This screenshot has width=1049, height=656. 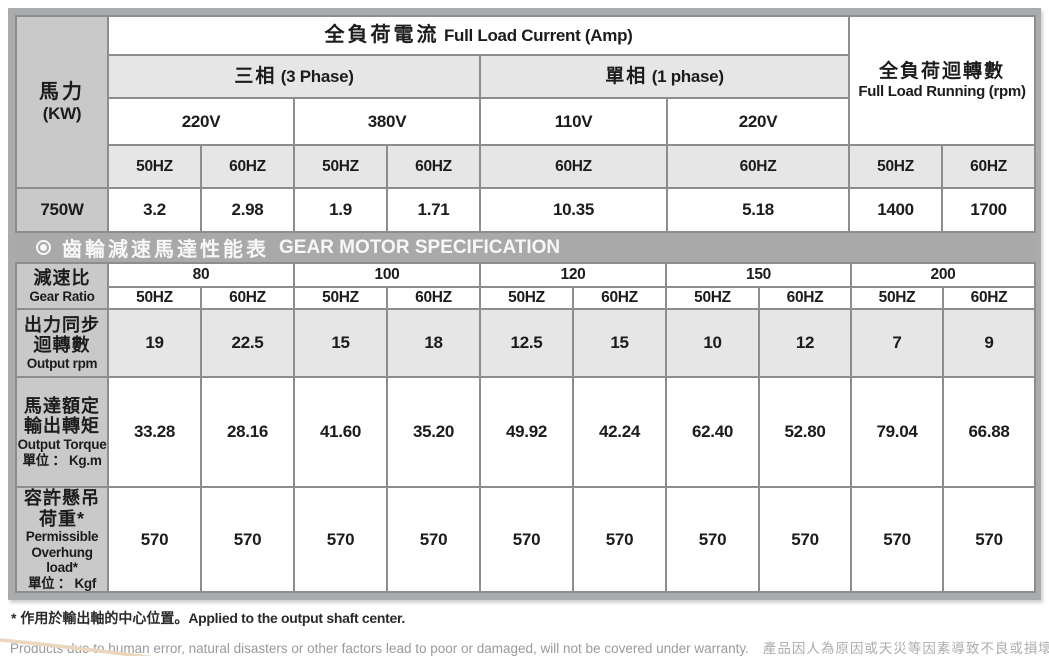 I want to click on one-phase-header: 單相 (1 phase), so click(x=664, y=76).